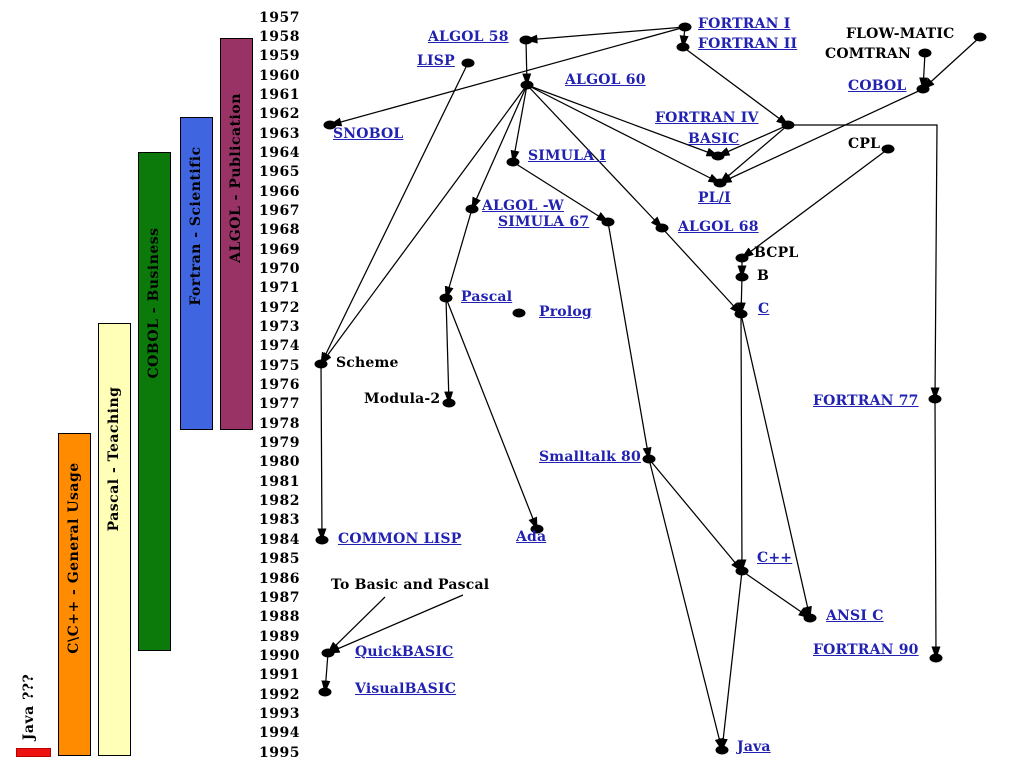 Image resolution: width=1024 pixels, height=768 pixels. Describe the element at coordinates (394, 214) in the screenshot. I see `edge-lisp-to-scheme` at that location.